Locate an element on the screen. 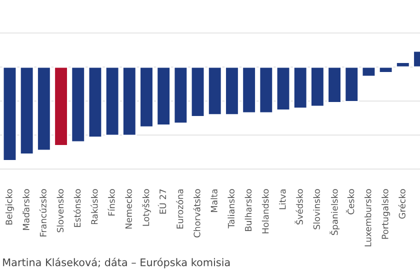 The width and height of the screenshot is (420, 280). x-tick-label: Slovensko is located at coordinates (60, 210).